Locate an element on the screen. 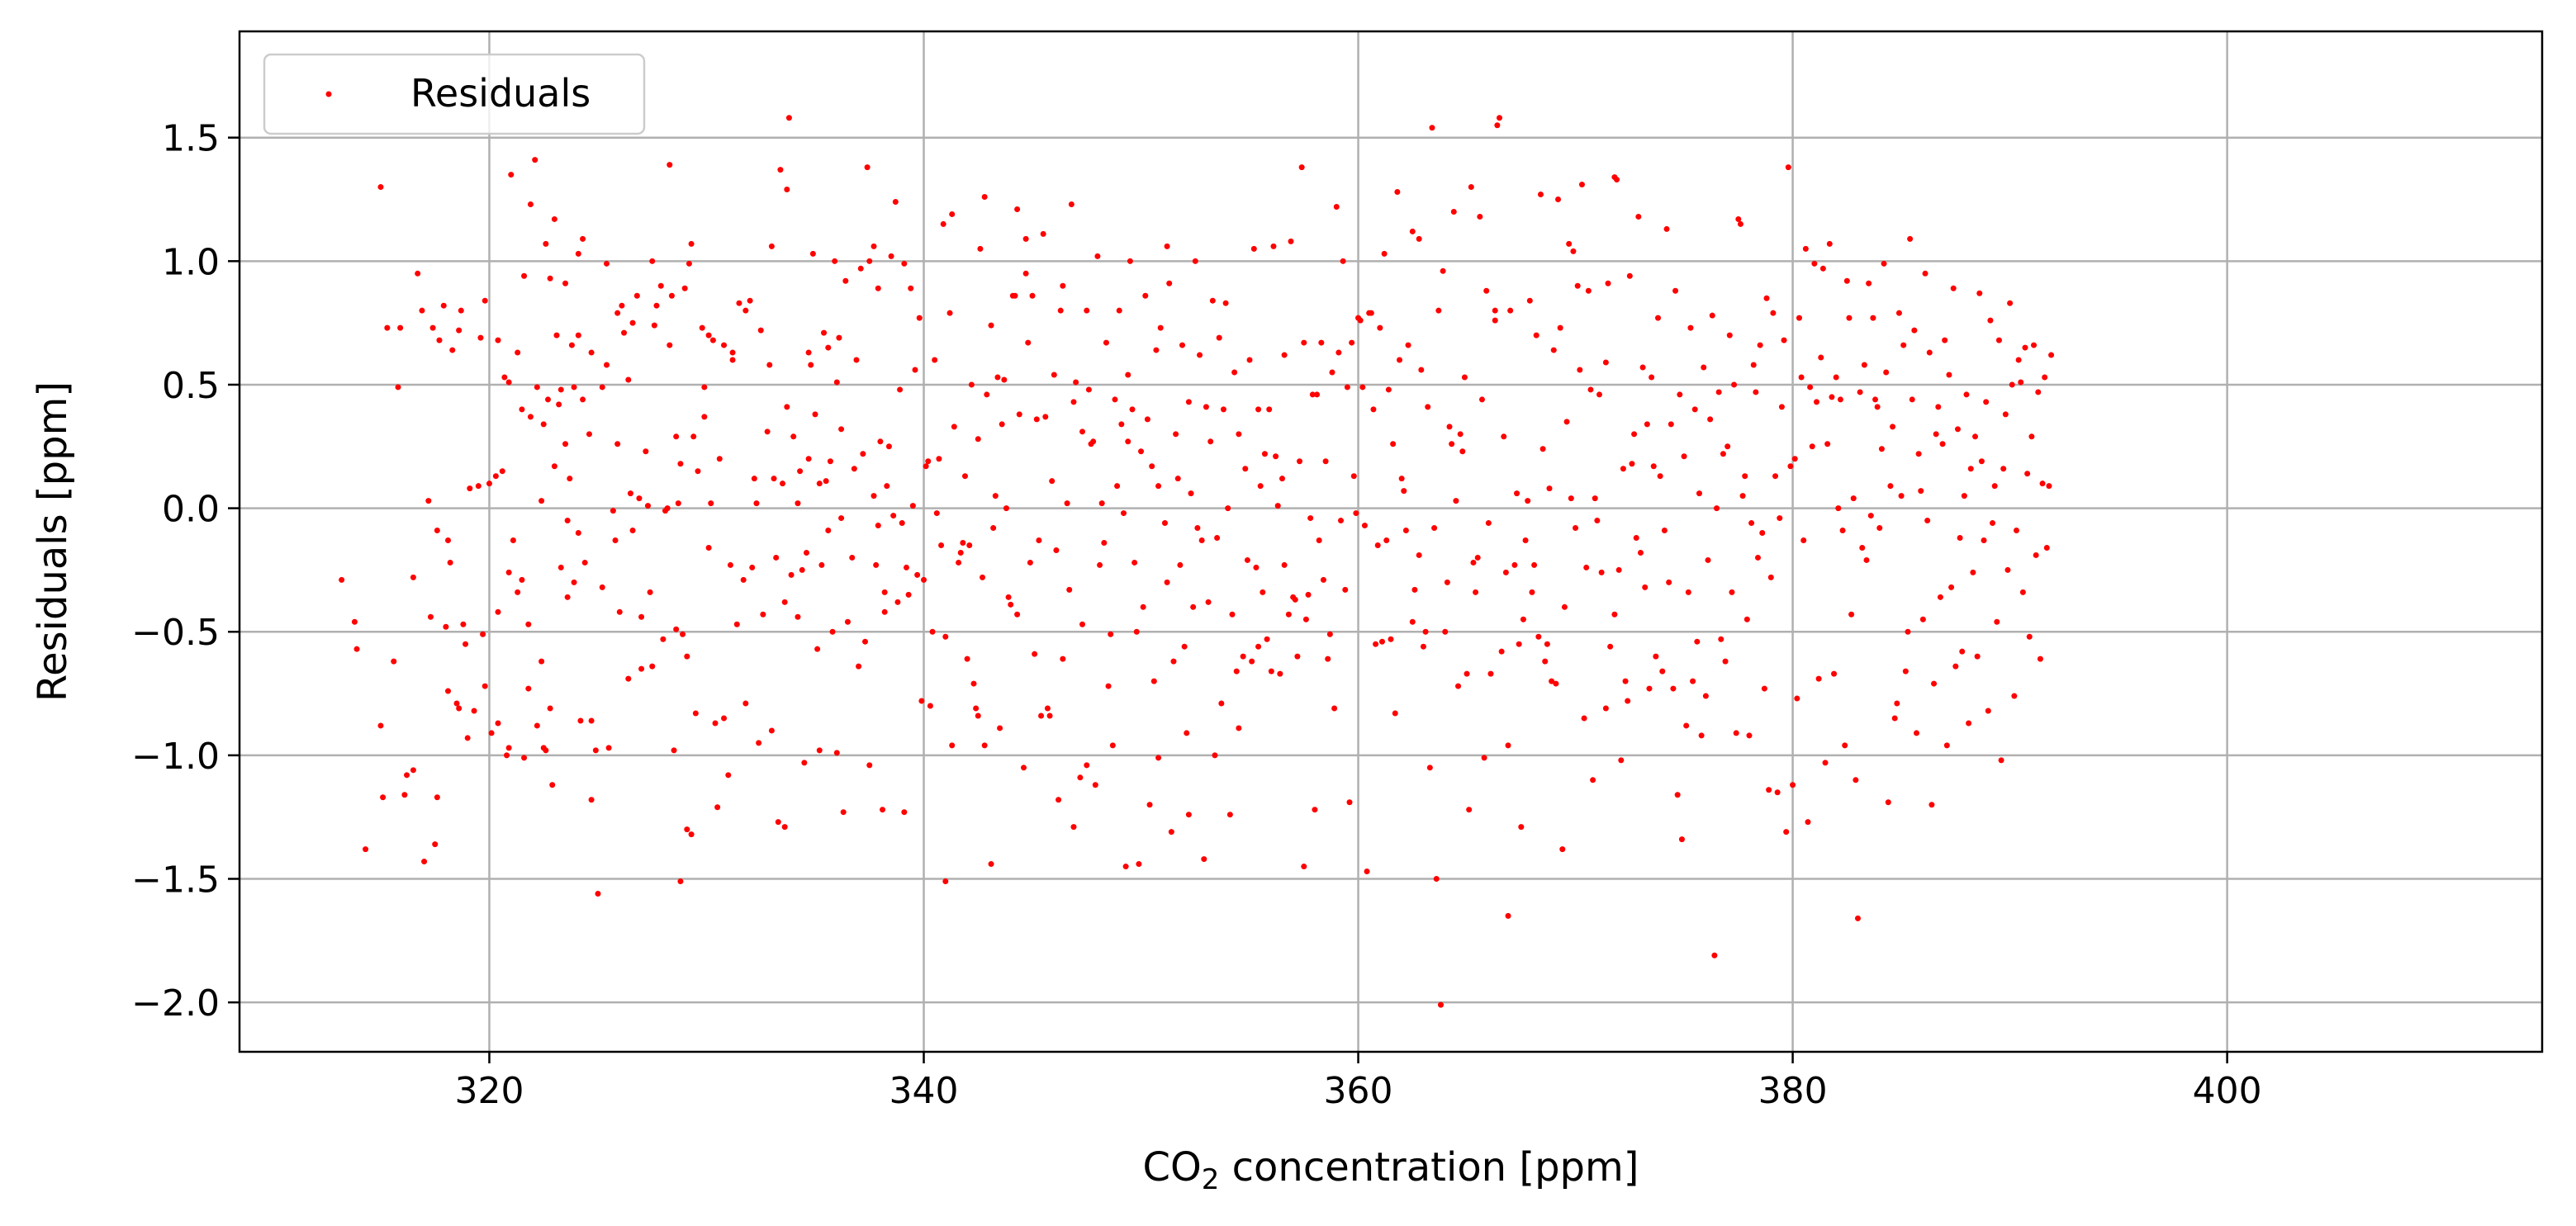 This screenshot has width=2576, height=1226. x-tick-label: 360 is located at coordinates (1358, 1091).